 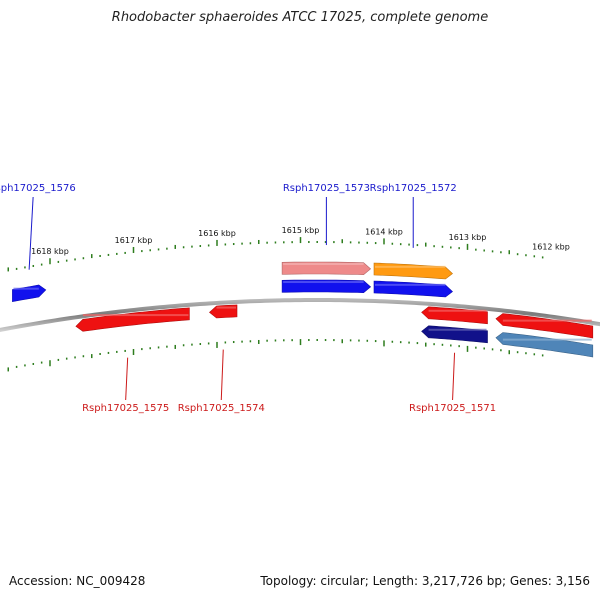 I want to click on gene-g-1573-p, so click(x=326, y=268).